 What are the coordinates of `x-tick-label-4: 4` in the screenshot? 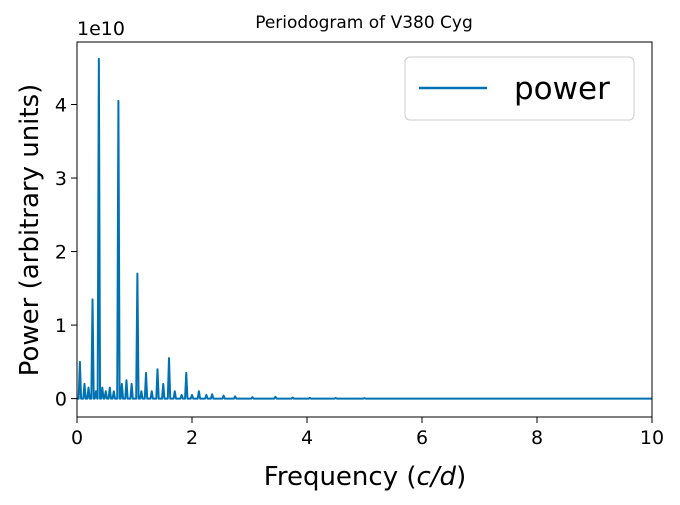 It's located at (307, 438).